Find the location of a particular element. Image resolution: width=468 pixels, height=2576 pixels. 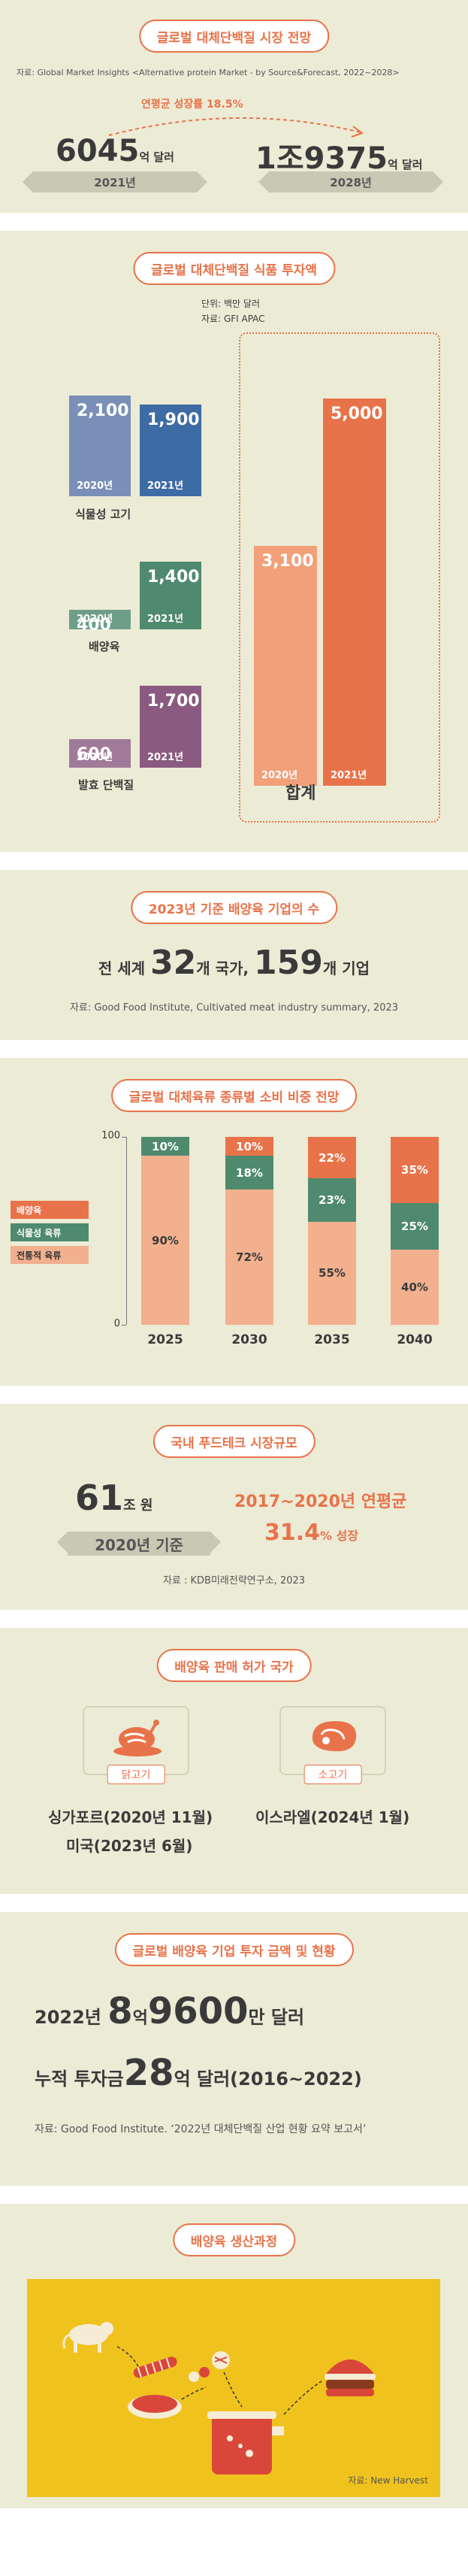

y-tick-label: 0 is located at coordinates (116, 1323).